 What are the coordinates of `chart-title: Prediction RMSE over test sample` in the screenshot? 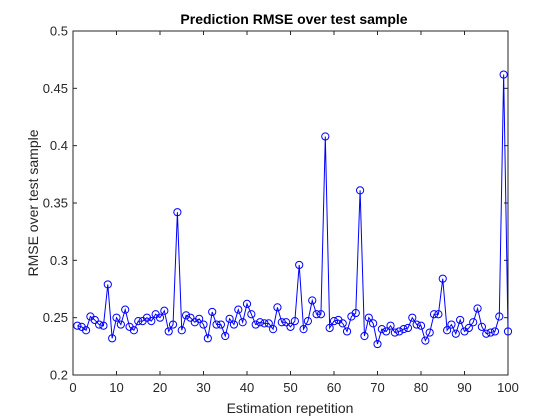 It's located at (293, 19).